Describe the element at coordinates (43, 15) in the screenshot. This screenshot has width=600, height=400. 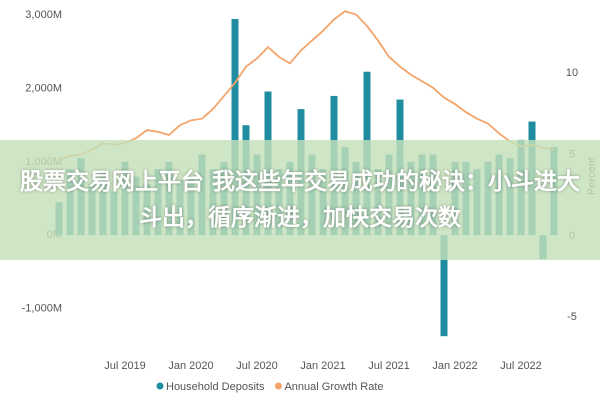
I see `y-tick-label: 3,000M` at that location.